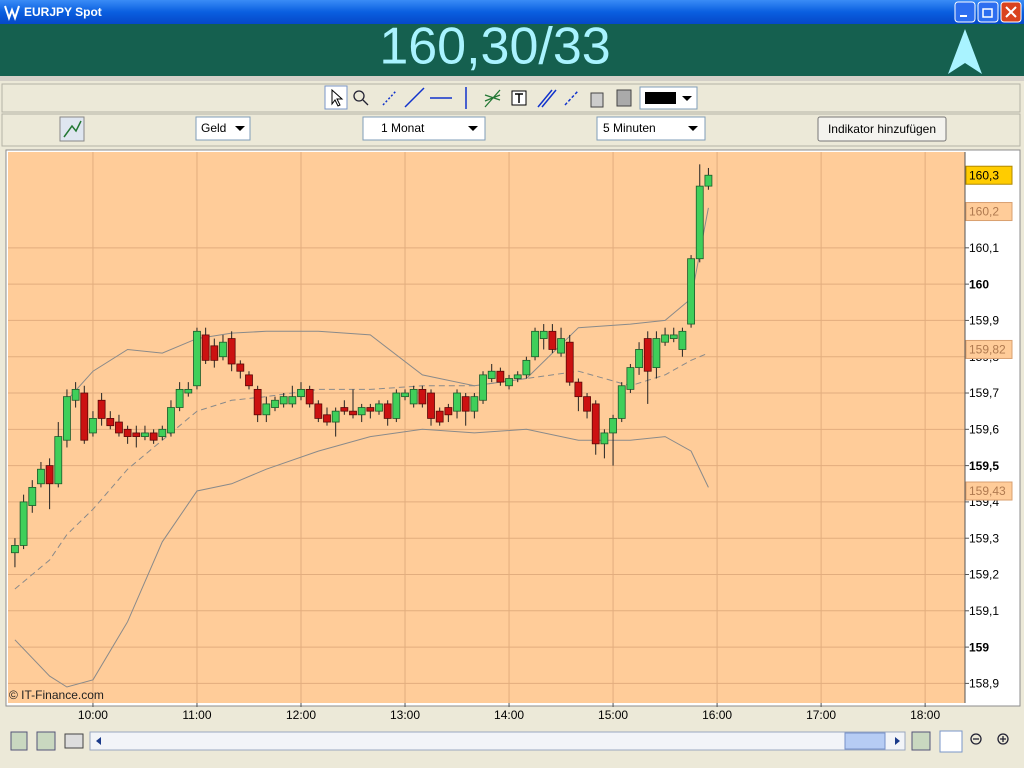 The image size is (1024, 768). What do you see at coordinates (984, 684) in the screenshot?
I see `y-tick-label: 158,9` at bounding box center [984, 684].